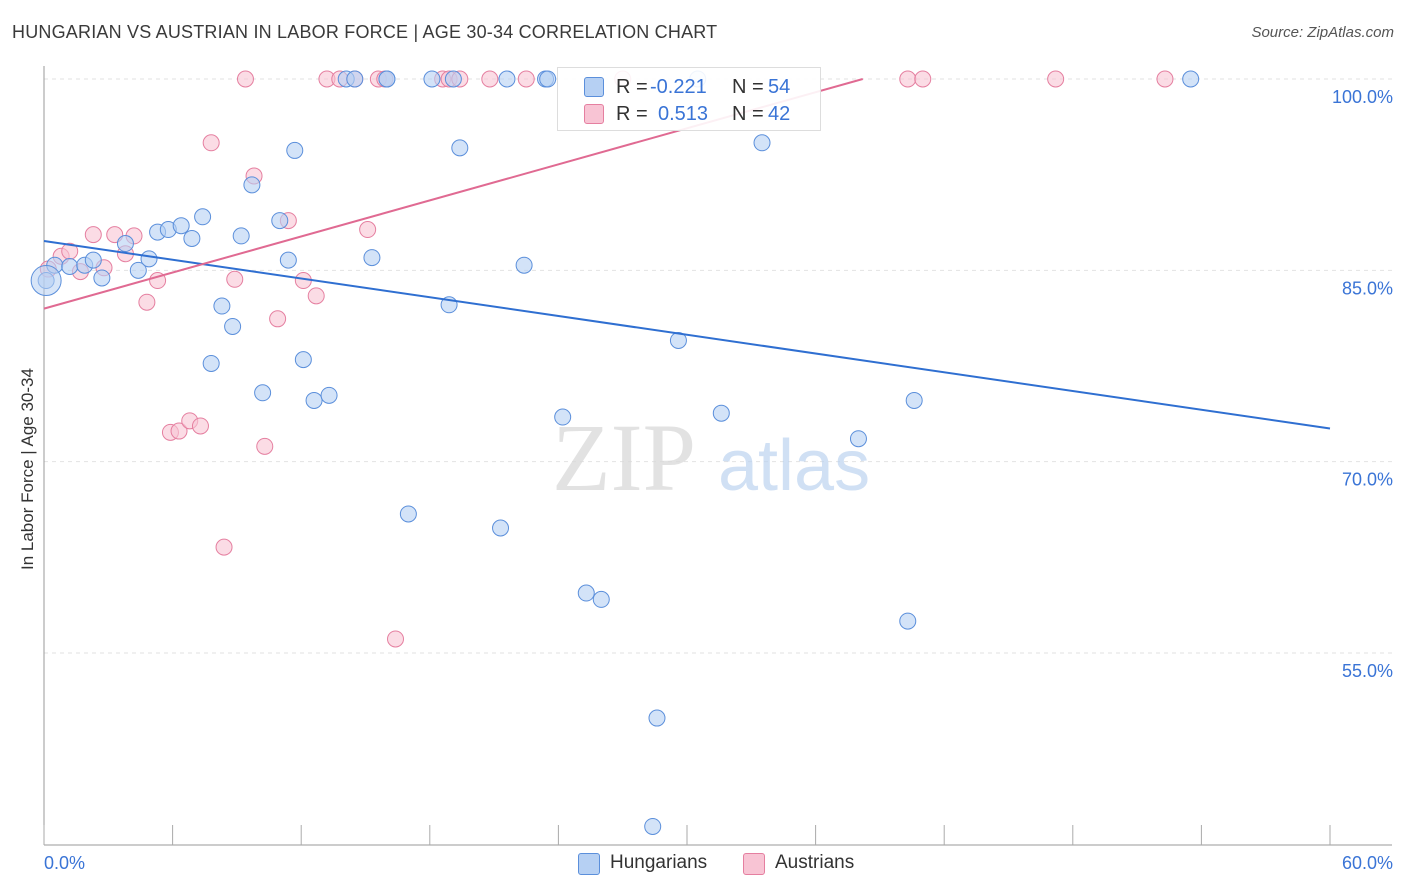 Image resolution: width=1406 pixels, height=892 pixels. What do you see at coordinates (1367, 288) in the screenshot?
I see `y-tick-label: 85.0%` at bounding box center [1367, 288].